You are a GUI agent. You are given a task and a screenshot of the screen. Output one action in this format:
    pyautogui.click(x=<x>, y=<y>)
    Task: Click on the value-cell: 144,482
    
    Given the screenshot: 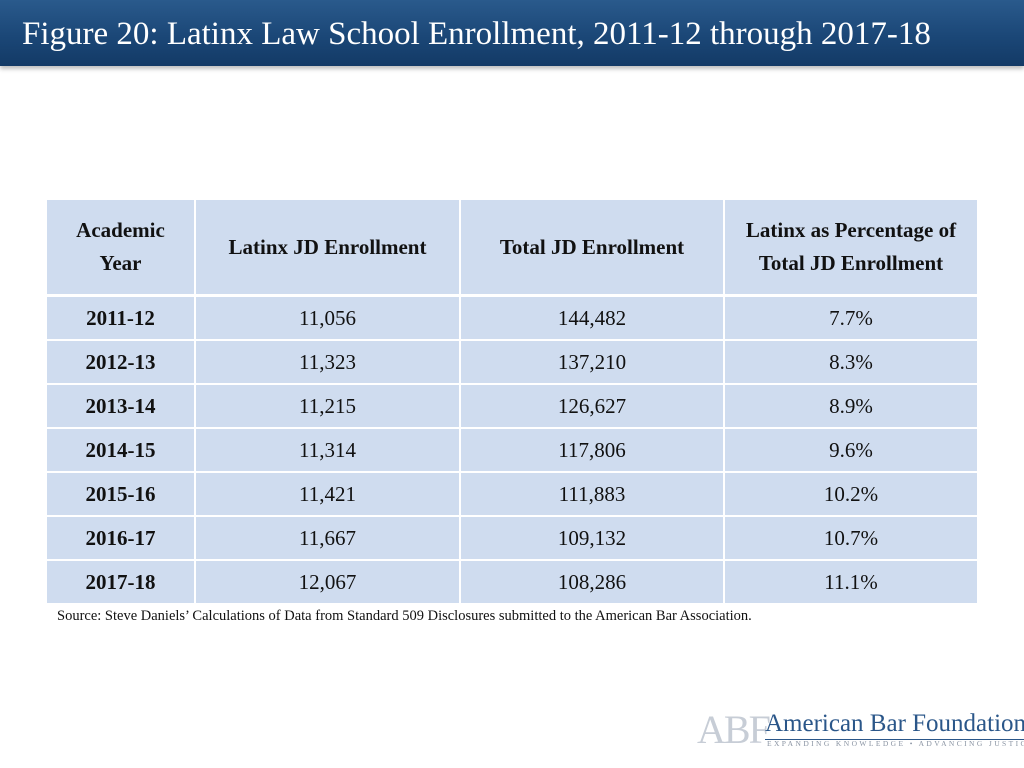 What is the action you would take?
    pyautogui.click(x=593, y=319)
    